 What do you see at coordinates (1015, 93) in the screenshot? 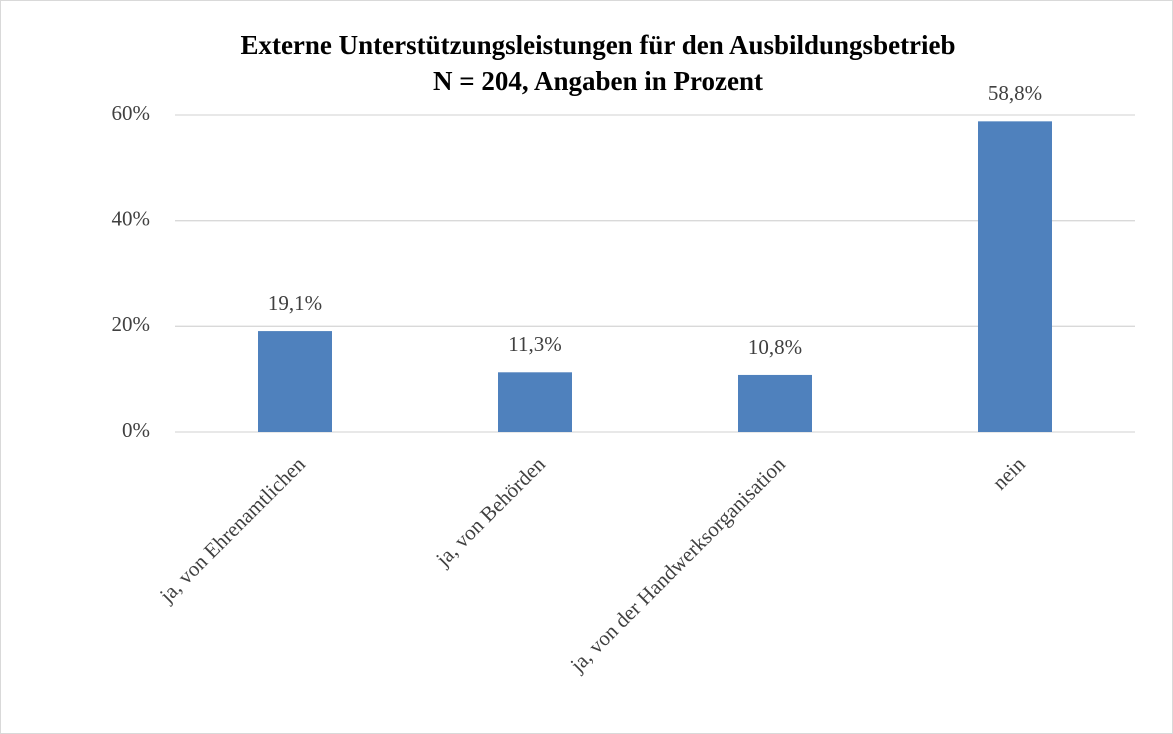
I see `data-label: 58,8%` at bounding box center [1015, 93].